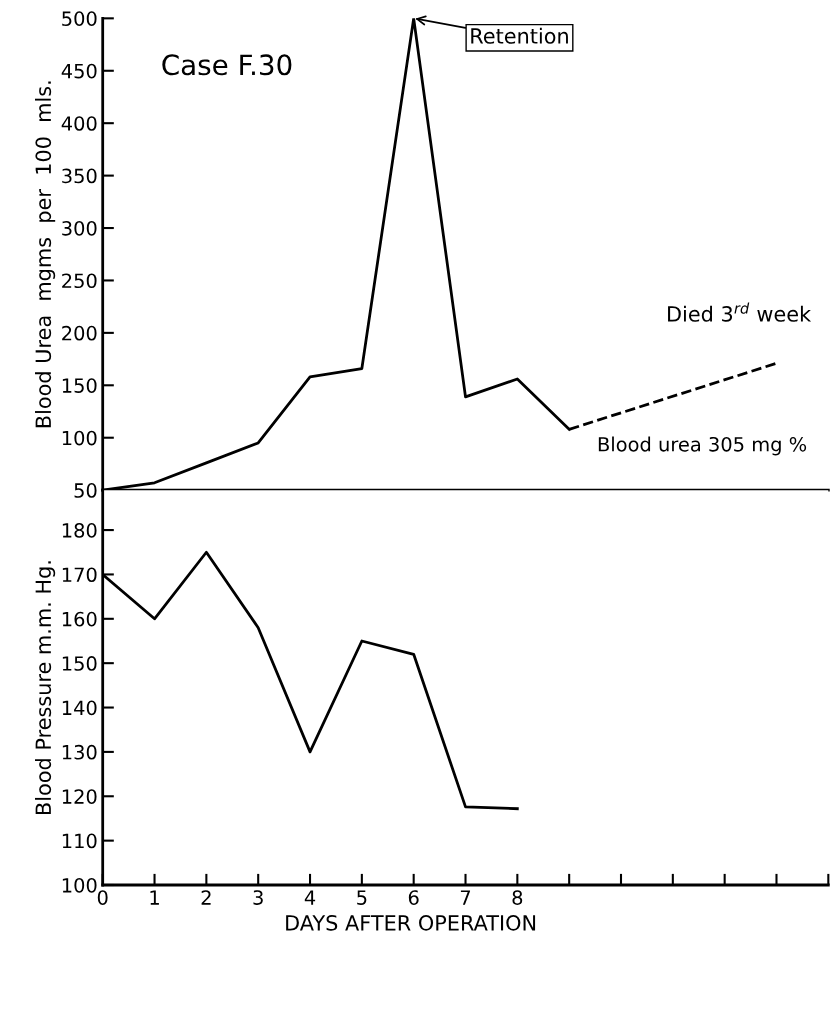 The width and height of the screenshot is (835, 1019). What do you see at coordinates (227, 65) in the screenshot?
I see `annotation: Case F.30` at bounding box center [227, 65].